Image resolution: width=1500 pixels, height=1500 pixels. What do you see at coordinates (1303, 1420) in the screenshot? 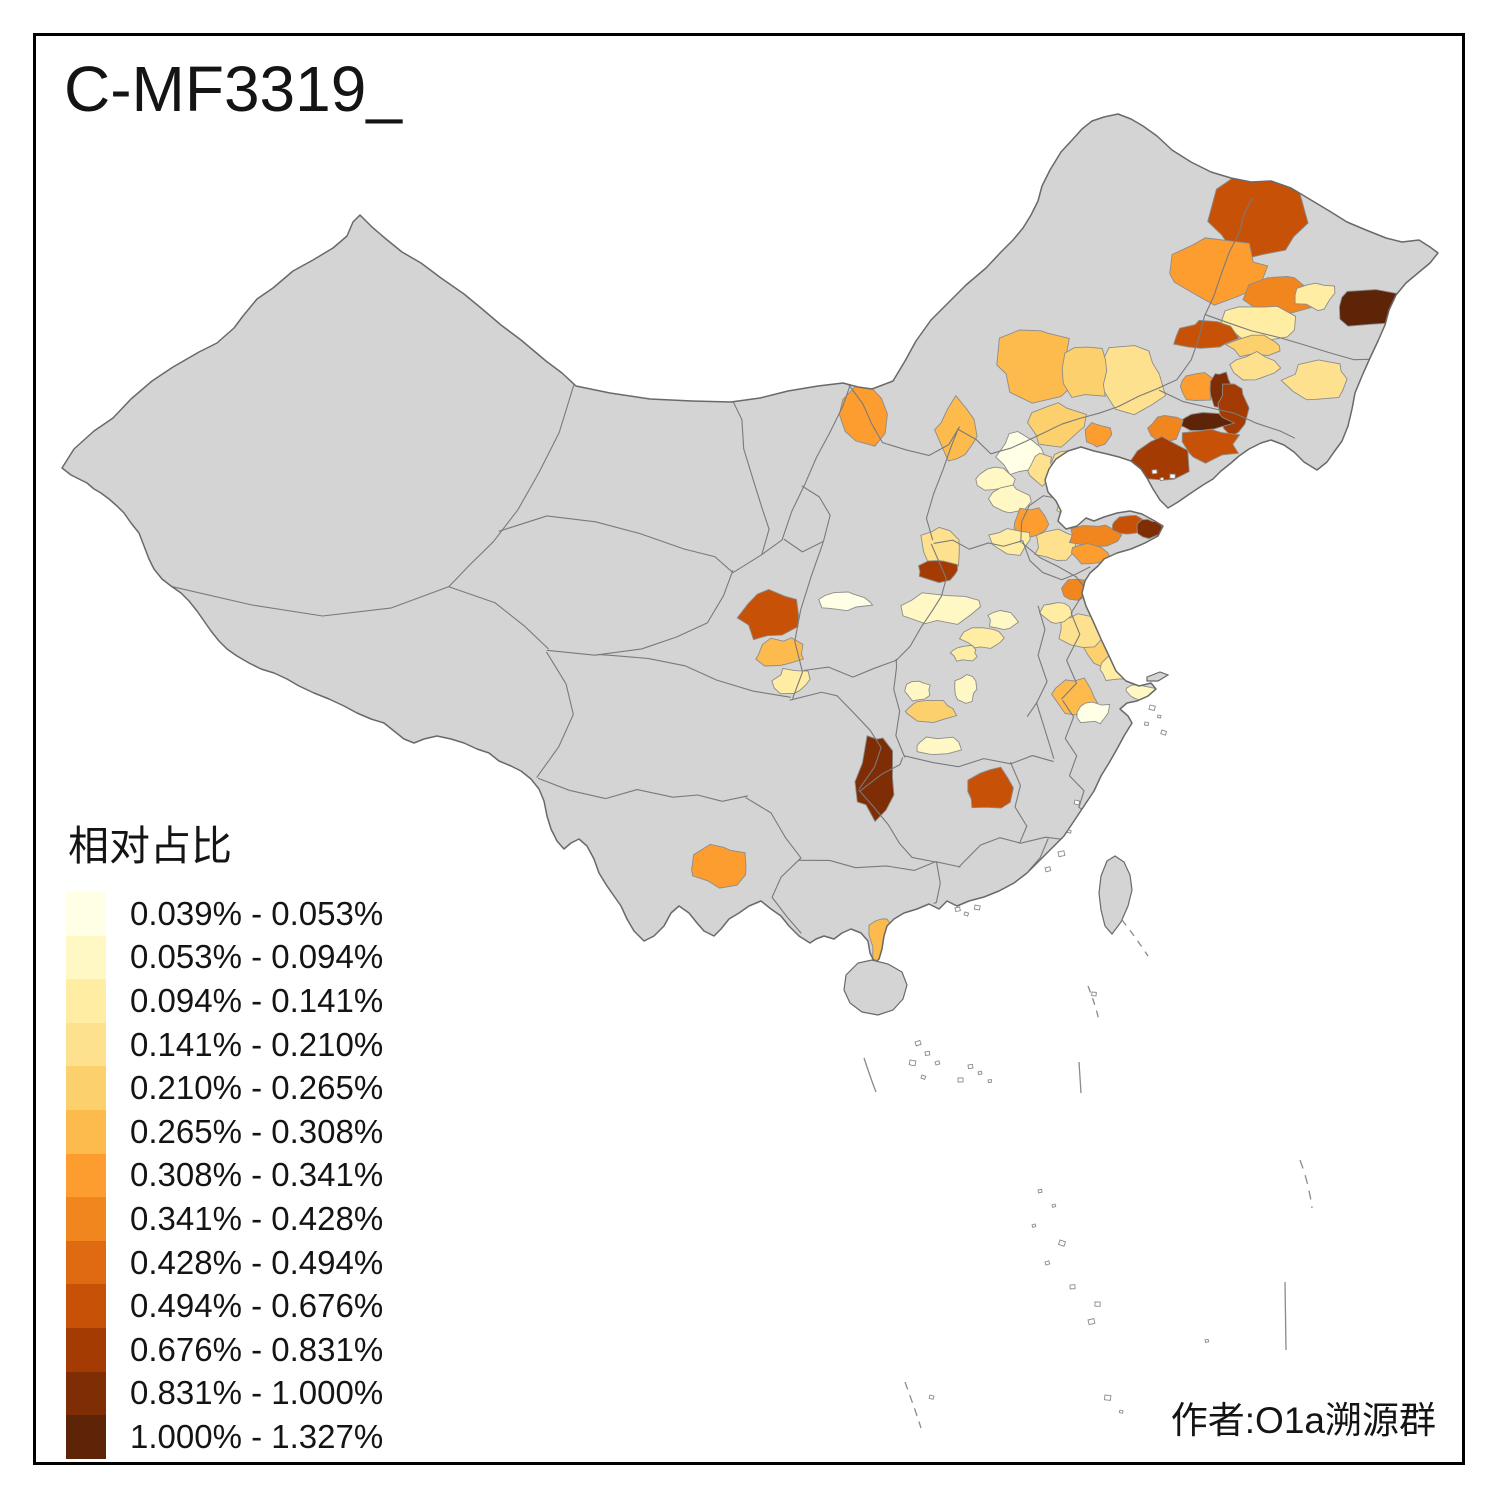
I see `attribution-text: 作者:O1a溯源群` at bounding box center [1303, 1420].